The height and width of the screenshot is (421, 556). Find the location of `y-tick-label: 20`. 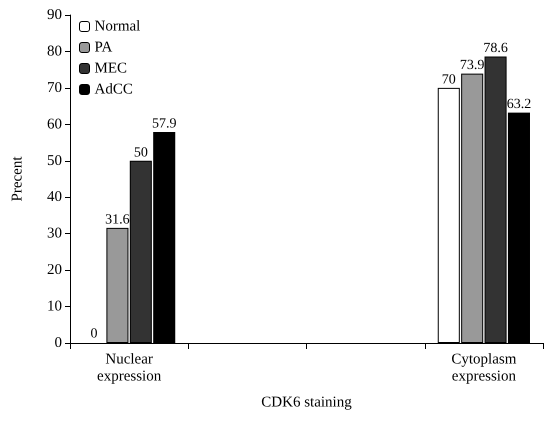

y-tick-label: 20 is located at coordinates (54, 270).